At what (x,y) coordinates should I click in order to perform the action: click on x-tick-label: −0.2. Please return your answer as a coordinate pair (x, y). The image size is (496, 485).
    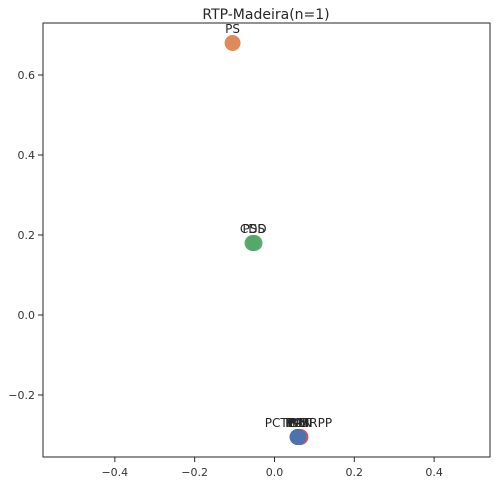
    Looking at the image, I should click on (194, 472).